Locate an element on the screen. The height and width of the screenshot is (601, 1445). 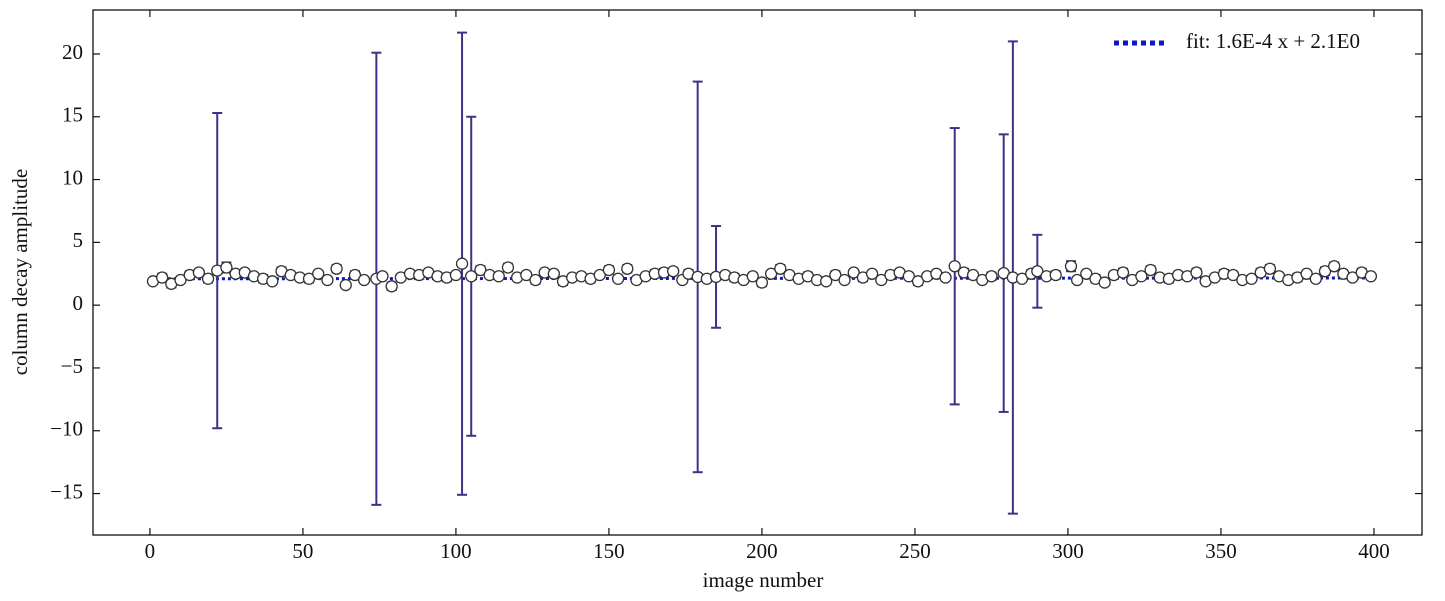
y-tick-label: 0 is located at coordinates (78, 303).